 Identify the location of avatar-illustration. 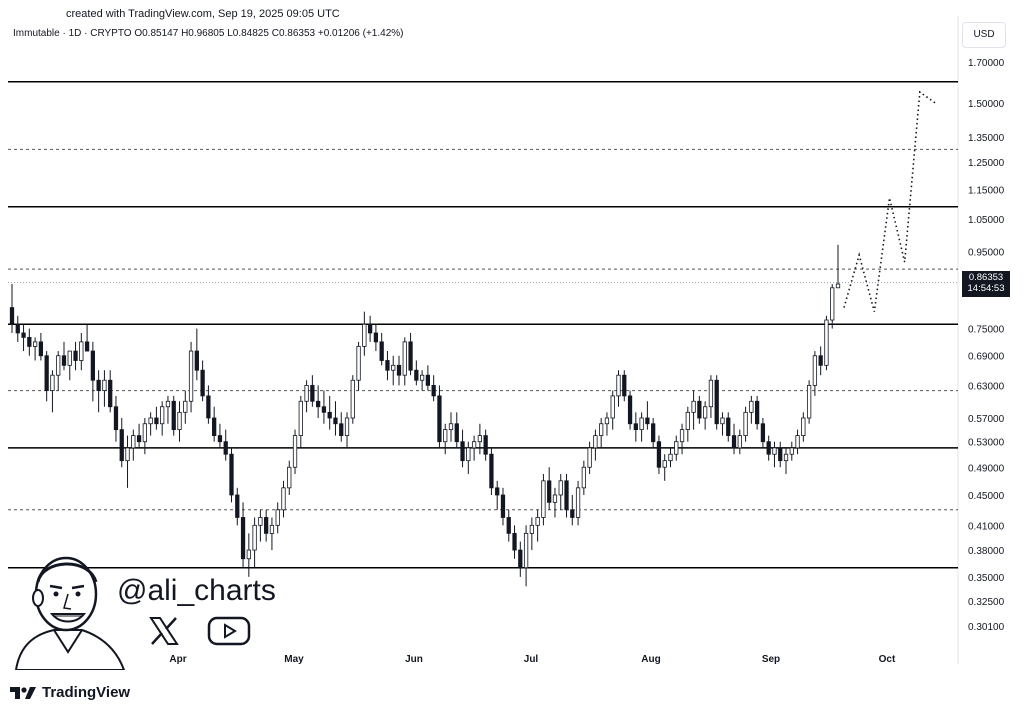
(70, 613).